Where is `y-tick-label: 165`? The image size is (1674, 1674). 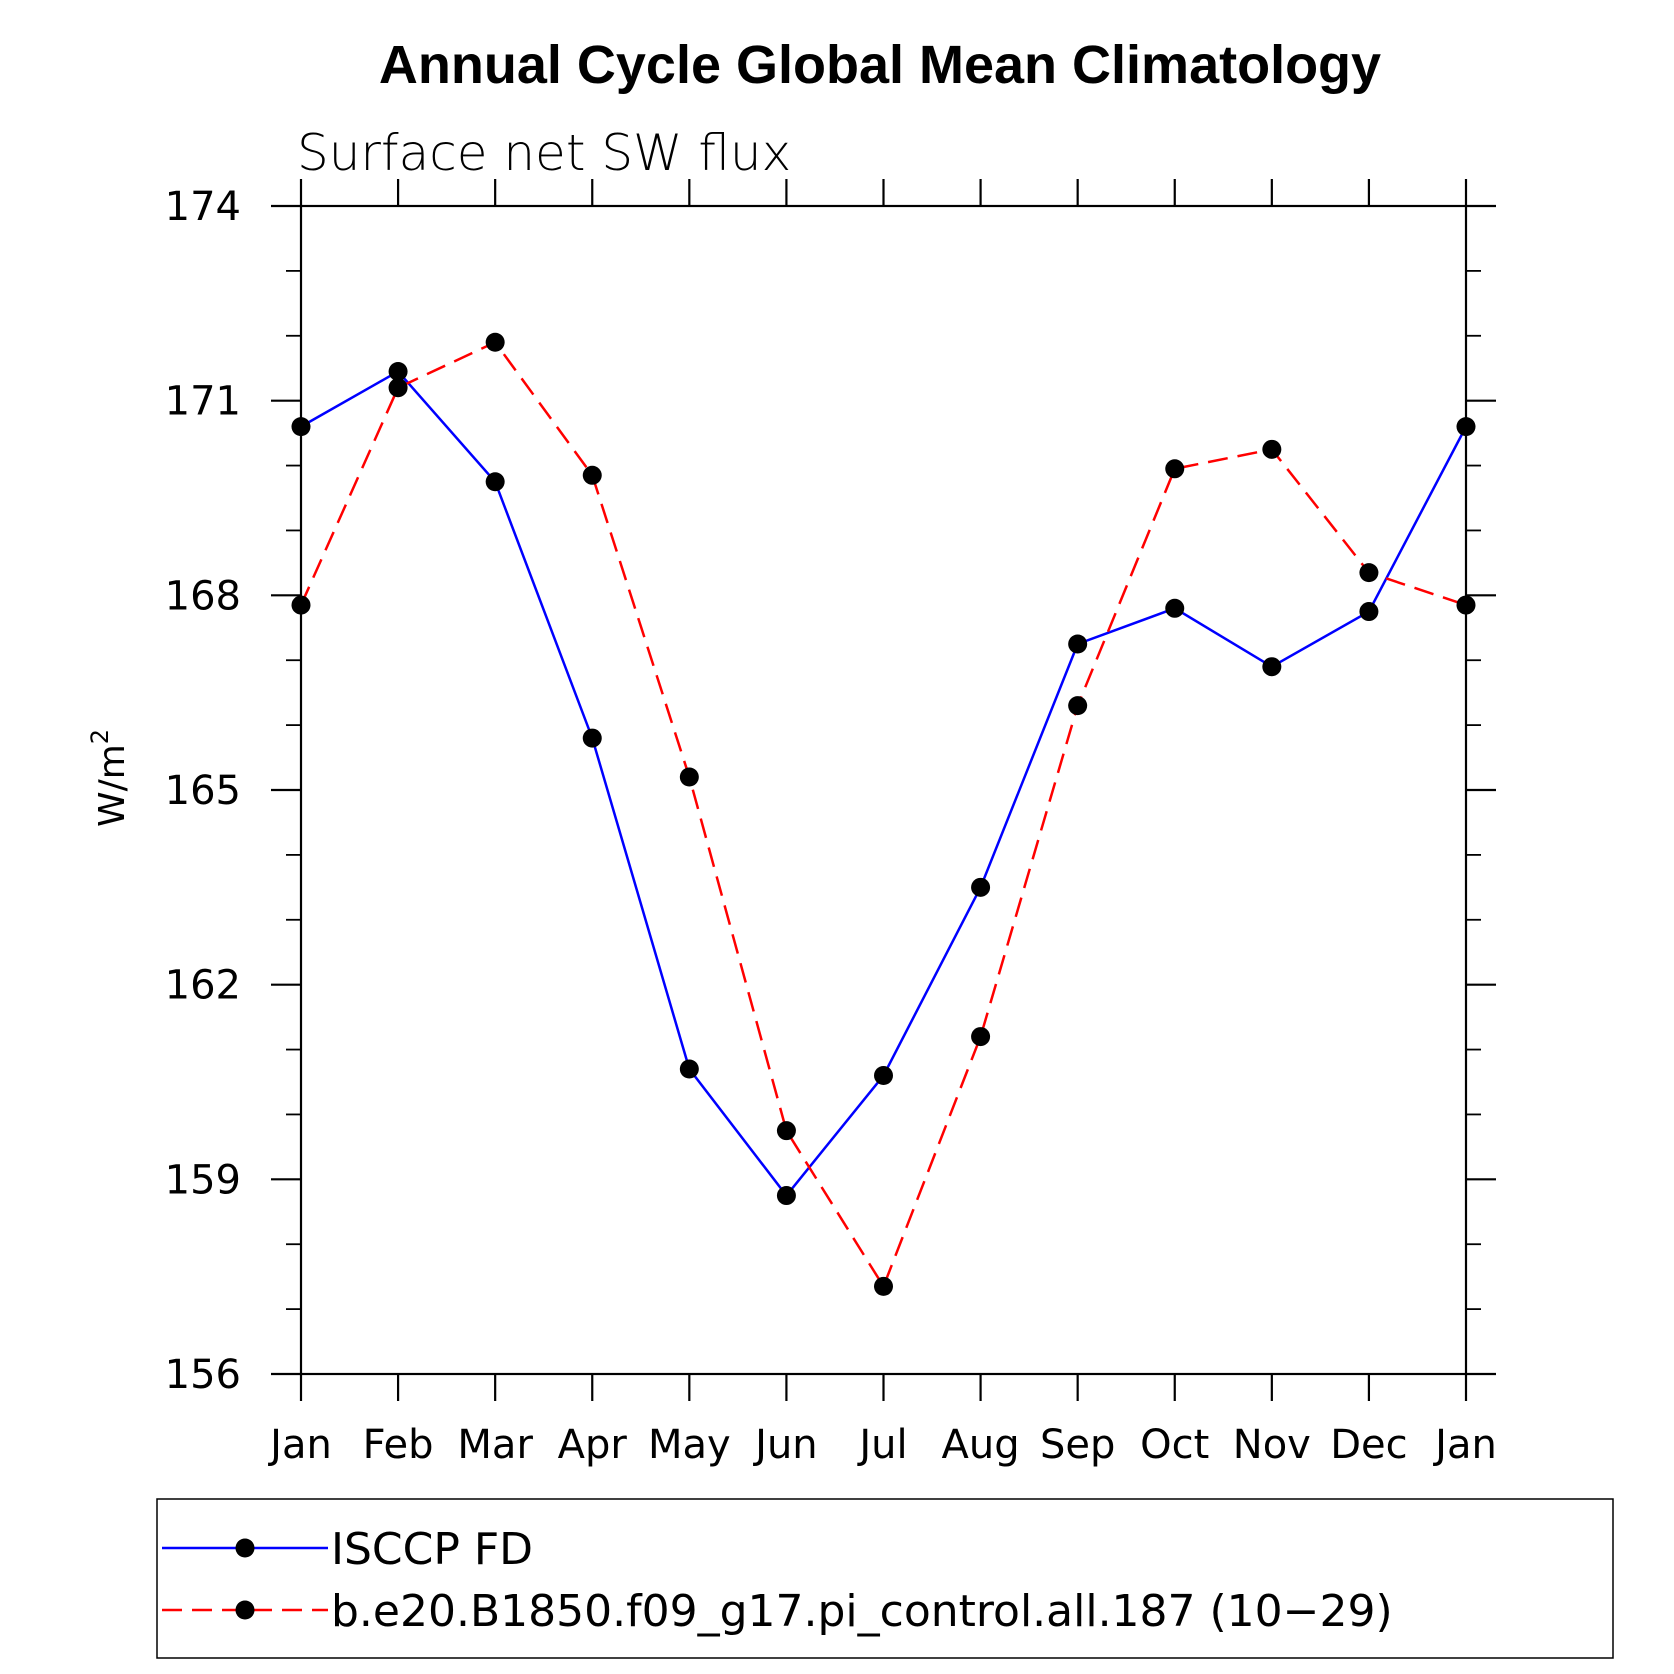 y-tick-label: 165 is located at coordinates (203, 791).